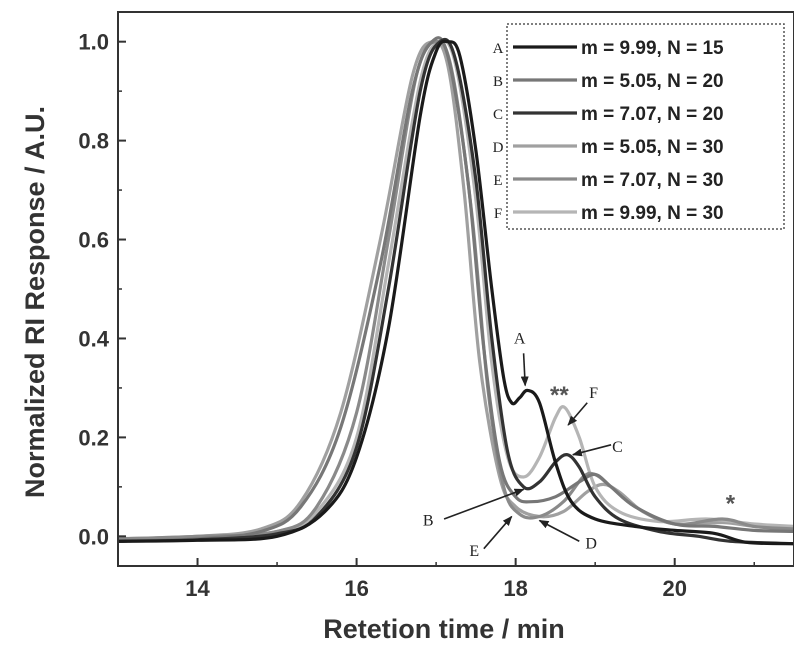  Describe the element at coordinates (35, 302) in the screenshot. I see `y-axis-title: Normalized RI Response / A.U.` at that location.